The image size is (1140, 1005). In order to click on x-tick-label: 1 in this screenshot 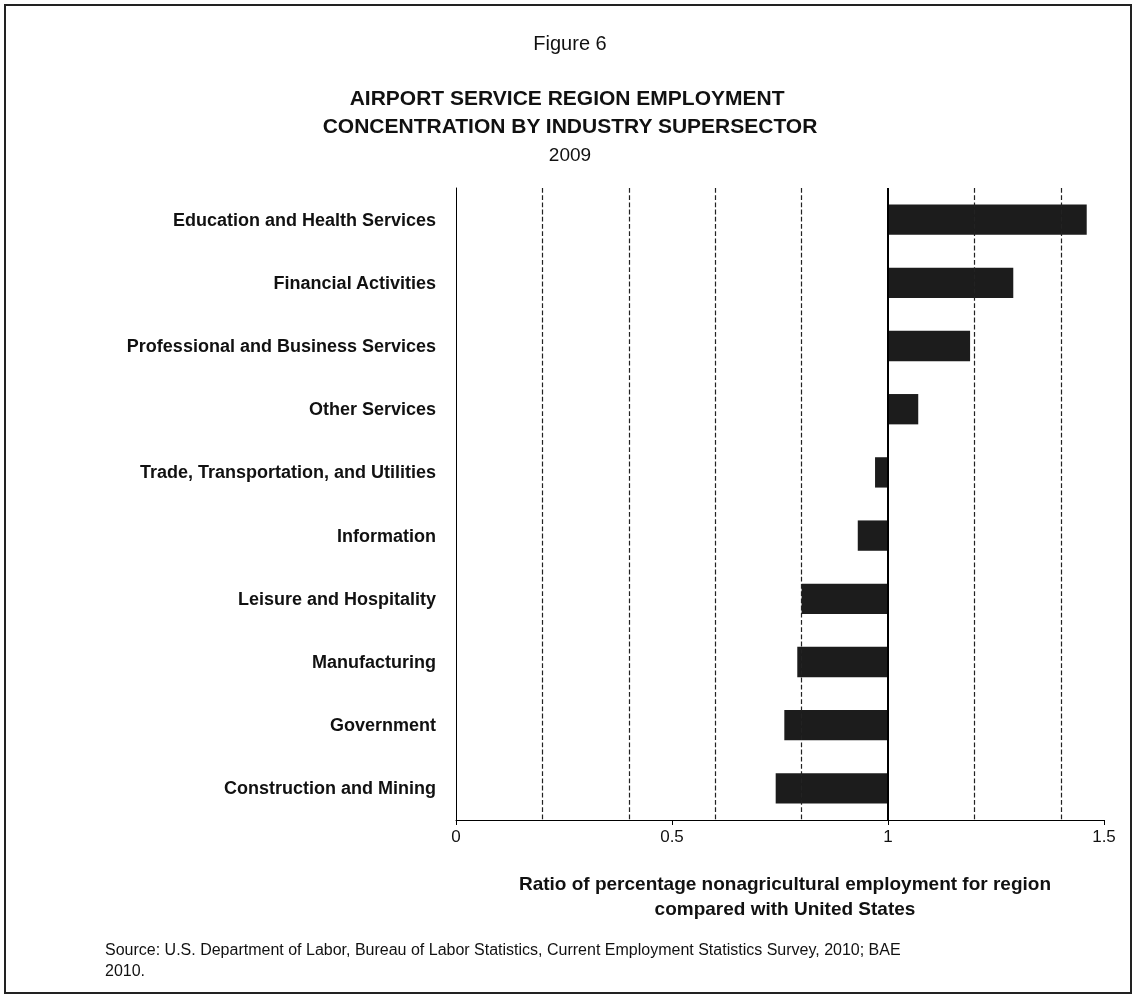, I will do `click(888, 836)`.